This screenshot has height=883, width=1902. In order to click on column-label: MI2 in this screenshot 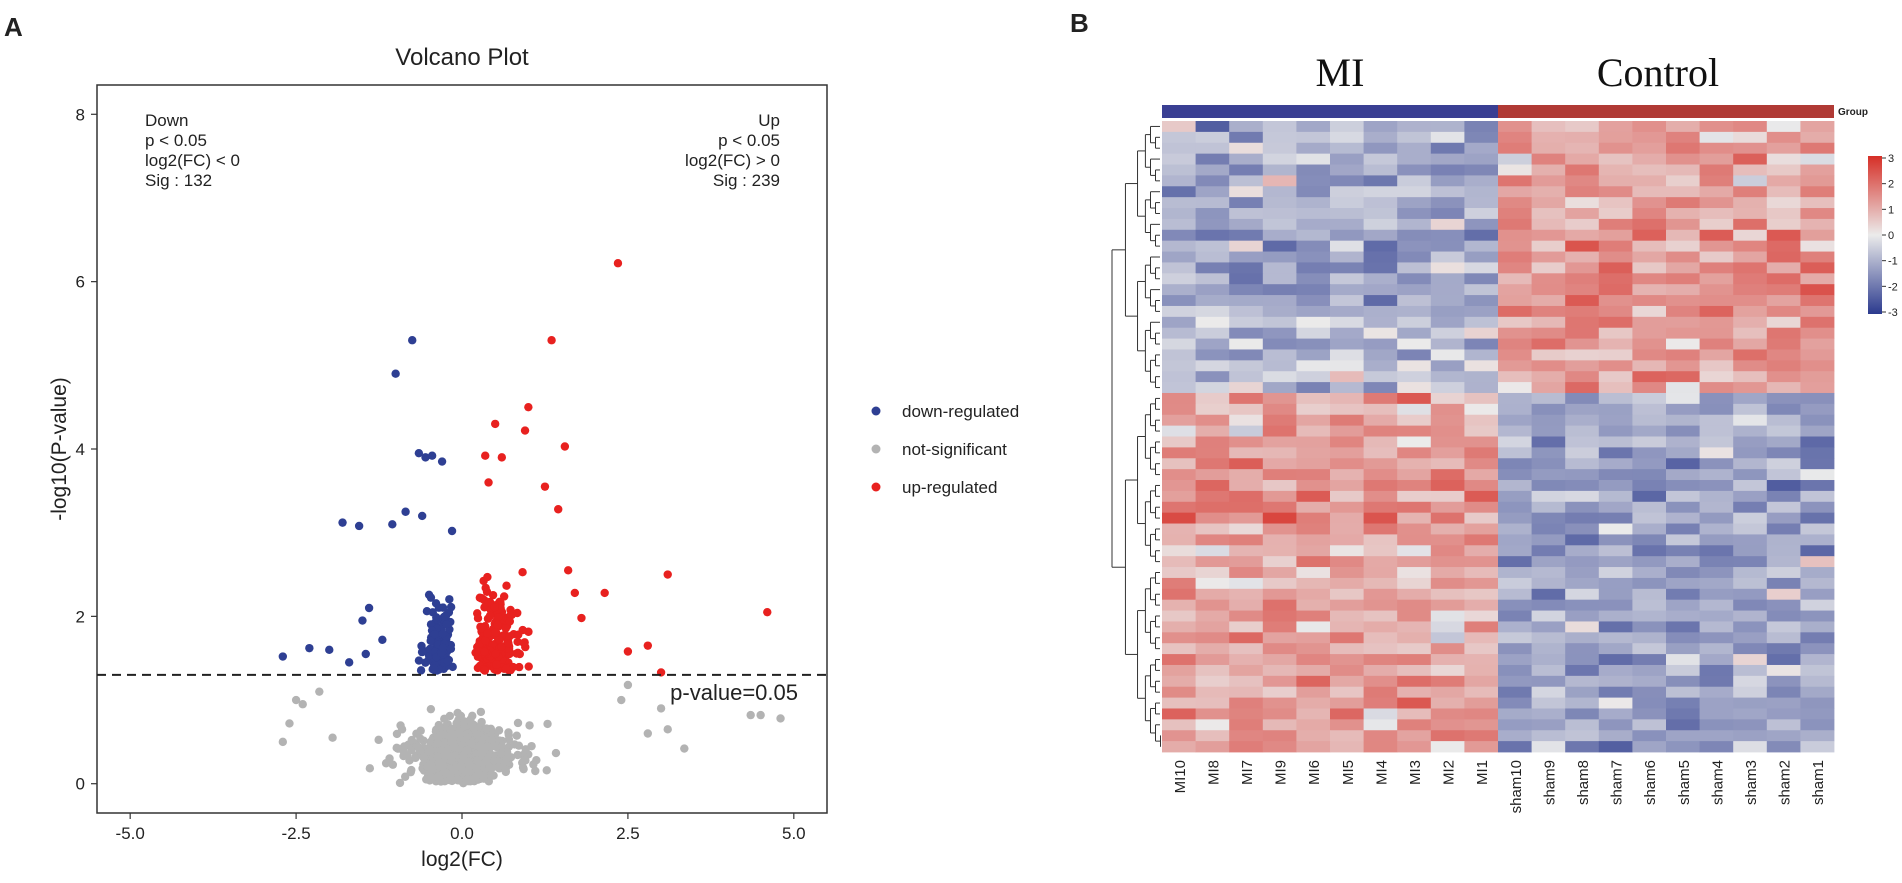, I will do `click(1449, 772)`.